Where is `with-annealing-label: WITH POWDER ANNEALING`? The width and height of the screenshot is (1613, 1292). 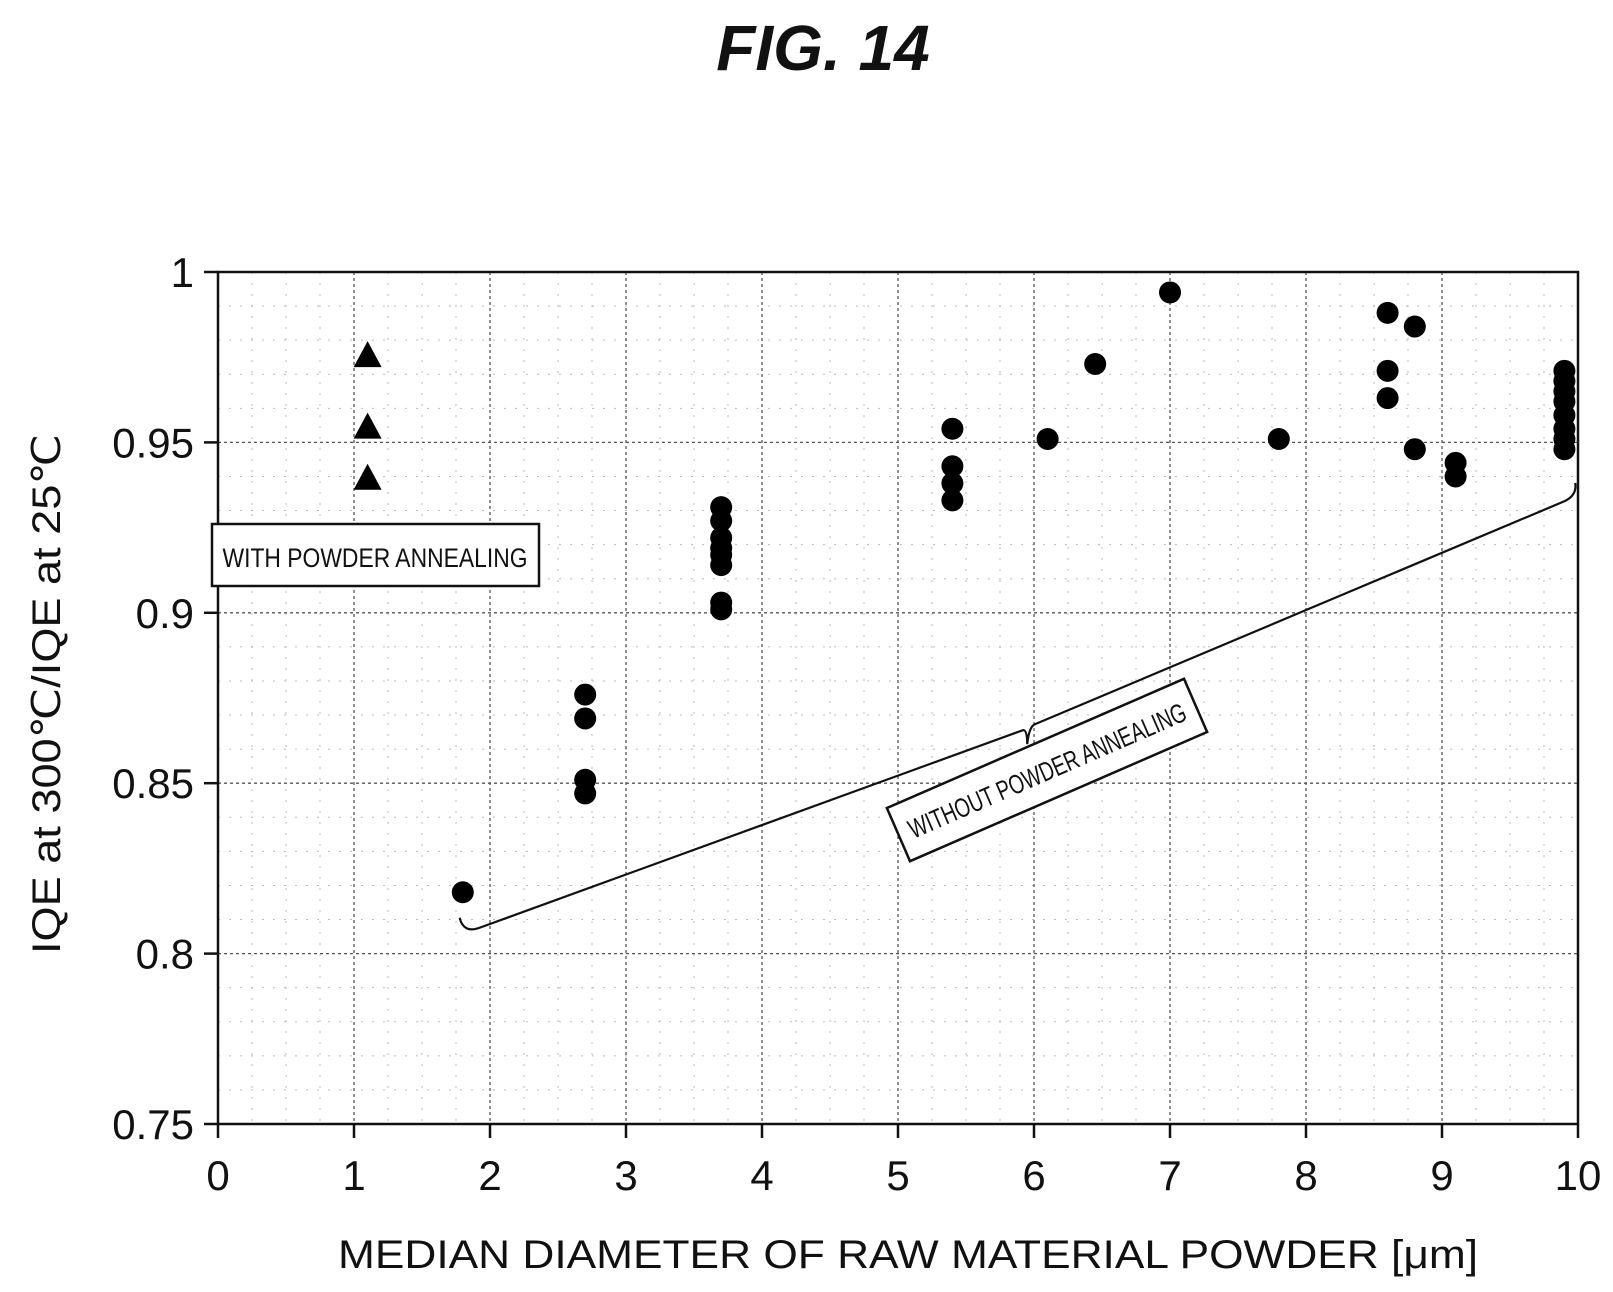
with-annealing-label: WITH POWDER ANNEALING is located at coordinates (375, 558).